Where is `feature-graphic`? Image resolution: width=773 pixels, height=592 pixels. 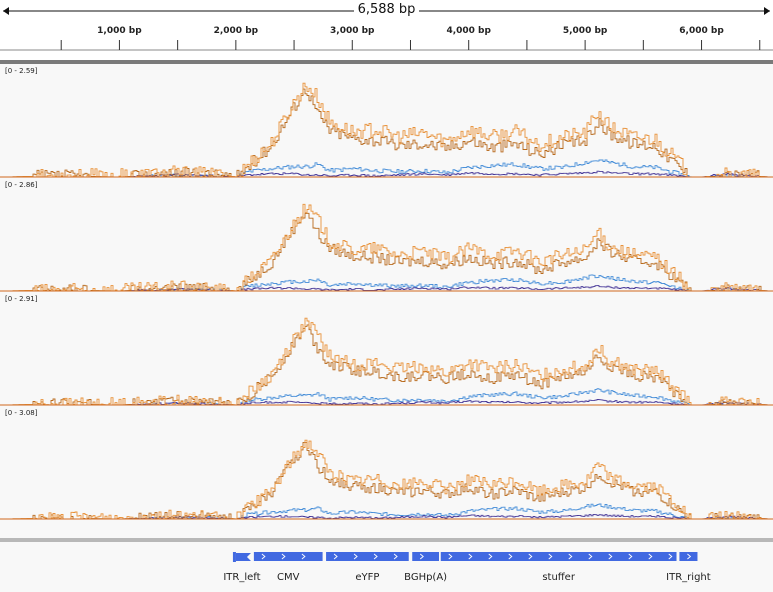
feature-graphic is located at coordinates (465, 557).